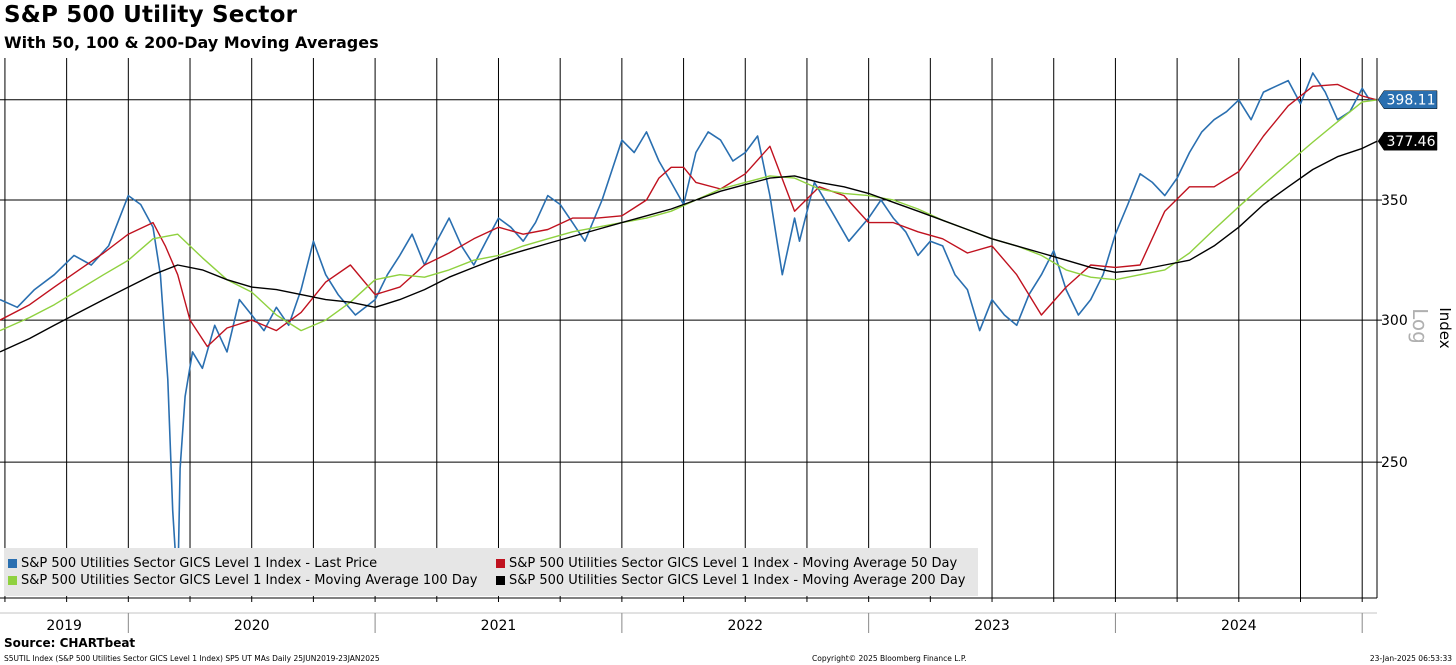 The width and height of the screenshot is (1456, 665). What do you see at coordinates (1411, 142) in the screenshot?
I see `last-value-tag-label: 377.46` at bounding box center [1411, 142].